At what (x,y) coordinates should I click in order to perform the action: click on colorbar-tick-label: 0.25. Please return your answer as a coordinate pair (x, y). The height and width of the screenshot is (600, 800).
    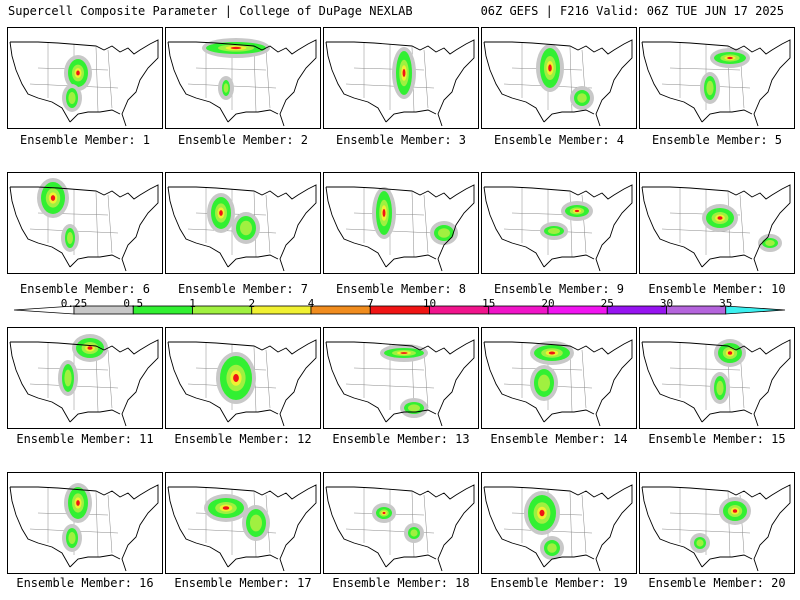
    Looking at the image, I should click on (74, 303).